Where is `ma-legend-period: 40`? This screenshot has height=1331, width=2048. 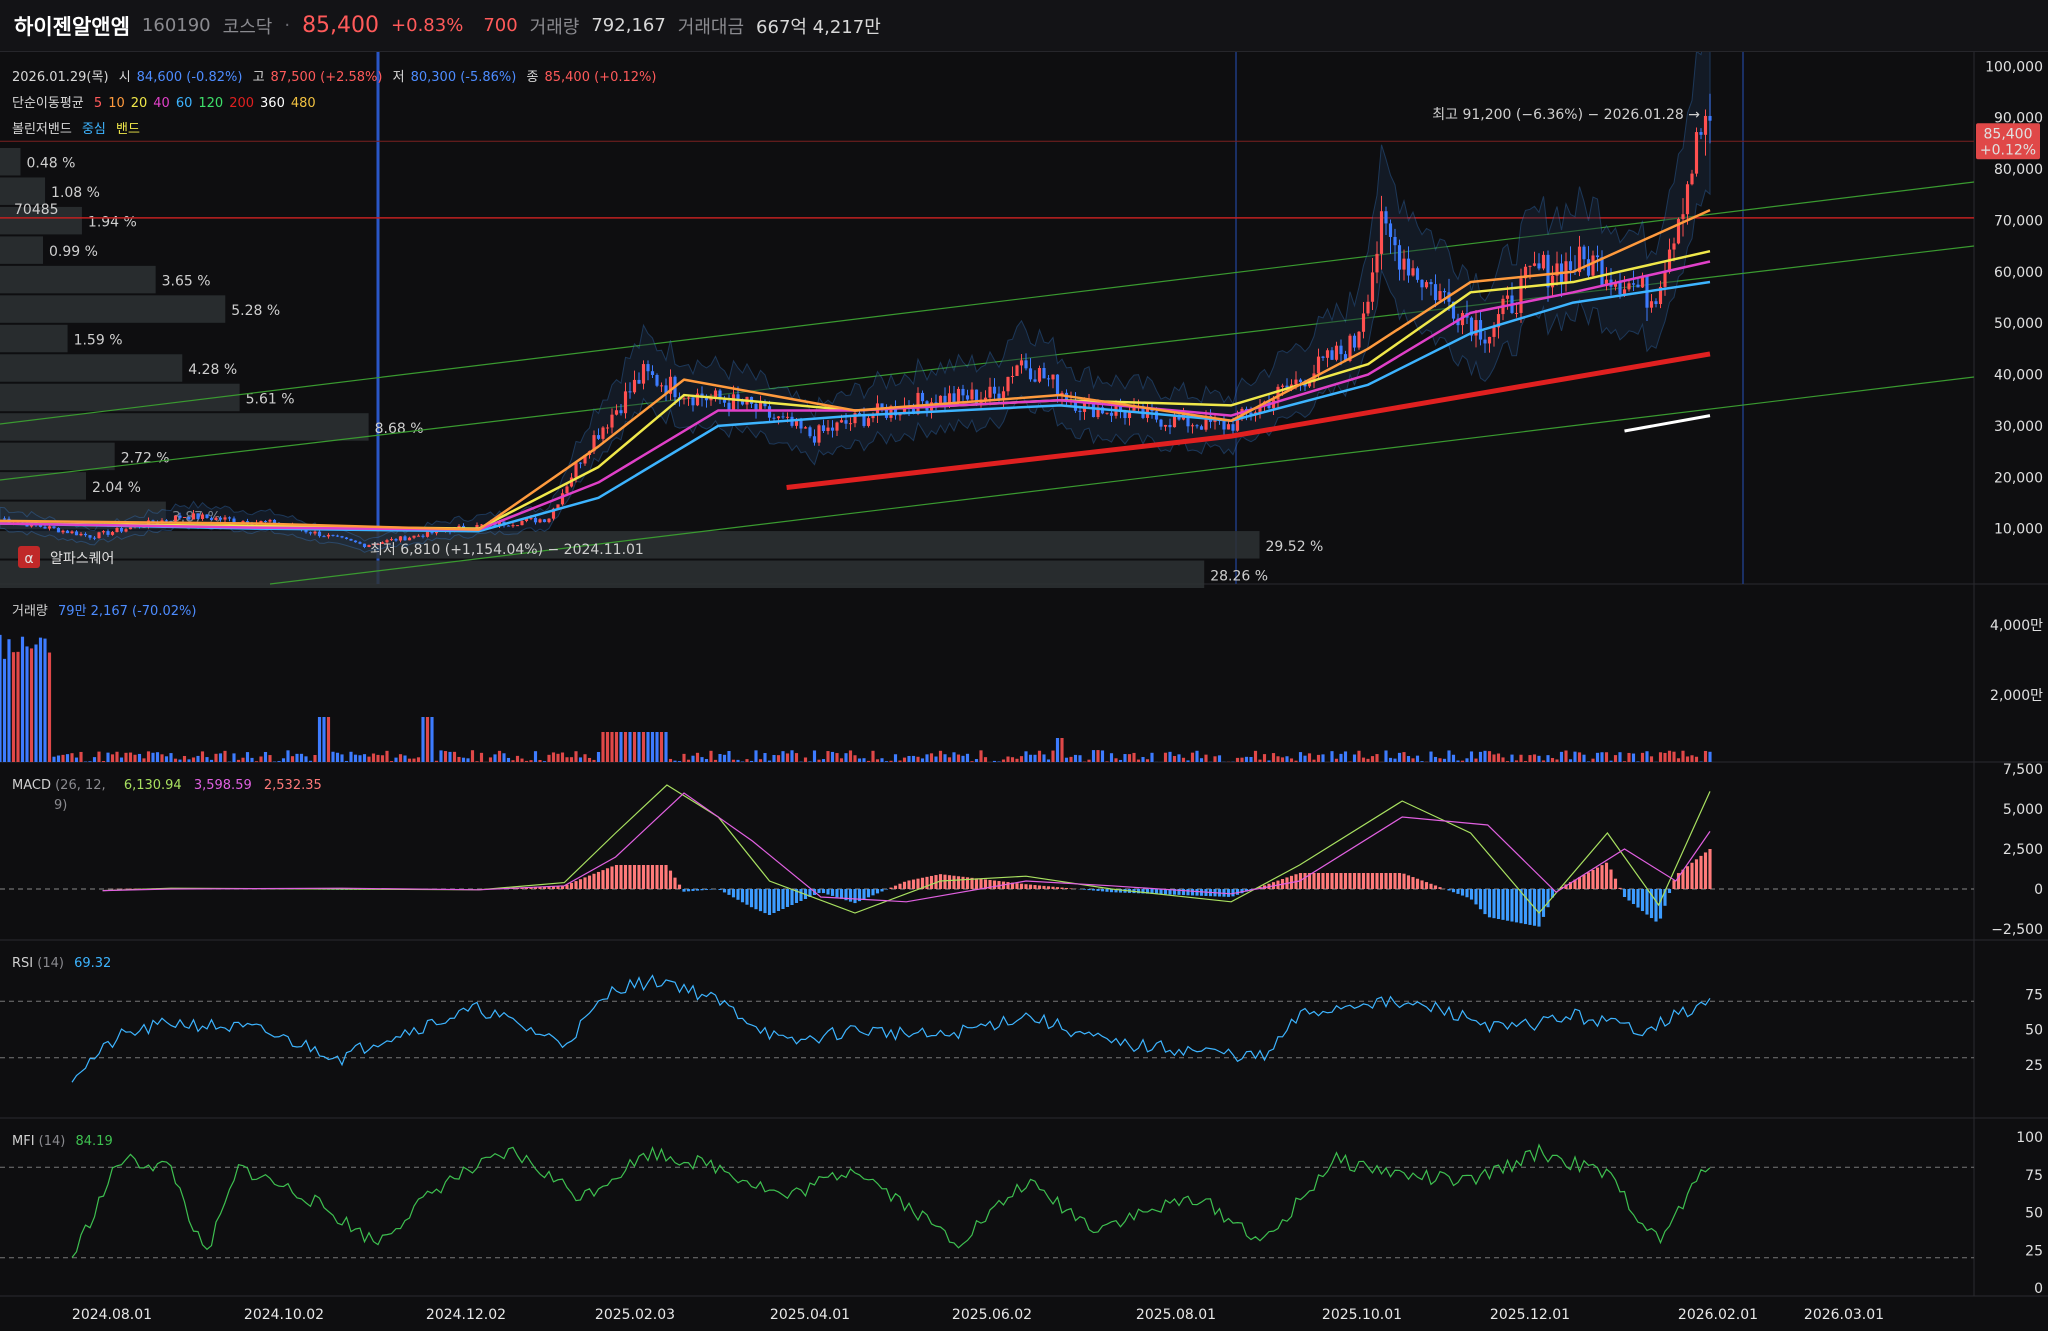 ma-legend-period: 40 is located at coordinates (161, 103).